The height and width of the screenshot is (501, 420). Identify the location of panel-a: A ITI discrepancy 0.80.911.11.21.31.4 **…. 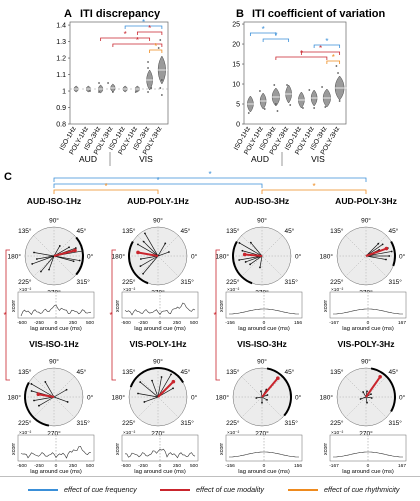
(112, 87).